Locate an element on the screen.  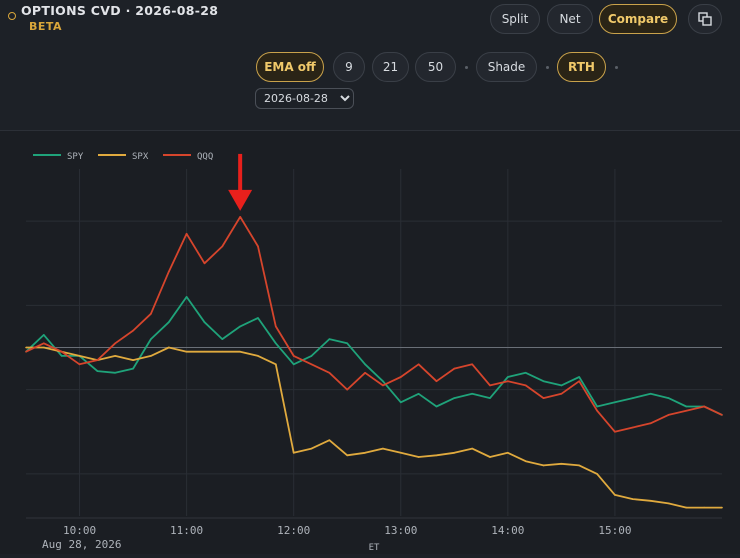
x-tick-label: 15:00 is located at coordinates (614, 530).